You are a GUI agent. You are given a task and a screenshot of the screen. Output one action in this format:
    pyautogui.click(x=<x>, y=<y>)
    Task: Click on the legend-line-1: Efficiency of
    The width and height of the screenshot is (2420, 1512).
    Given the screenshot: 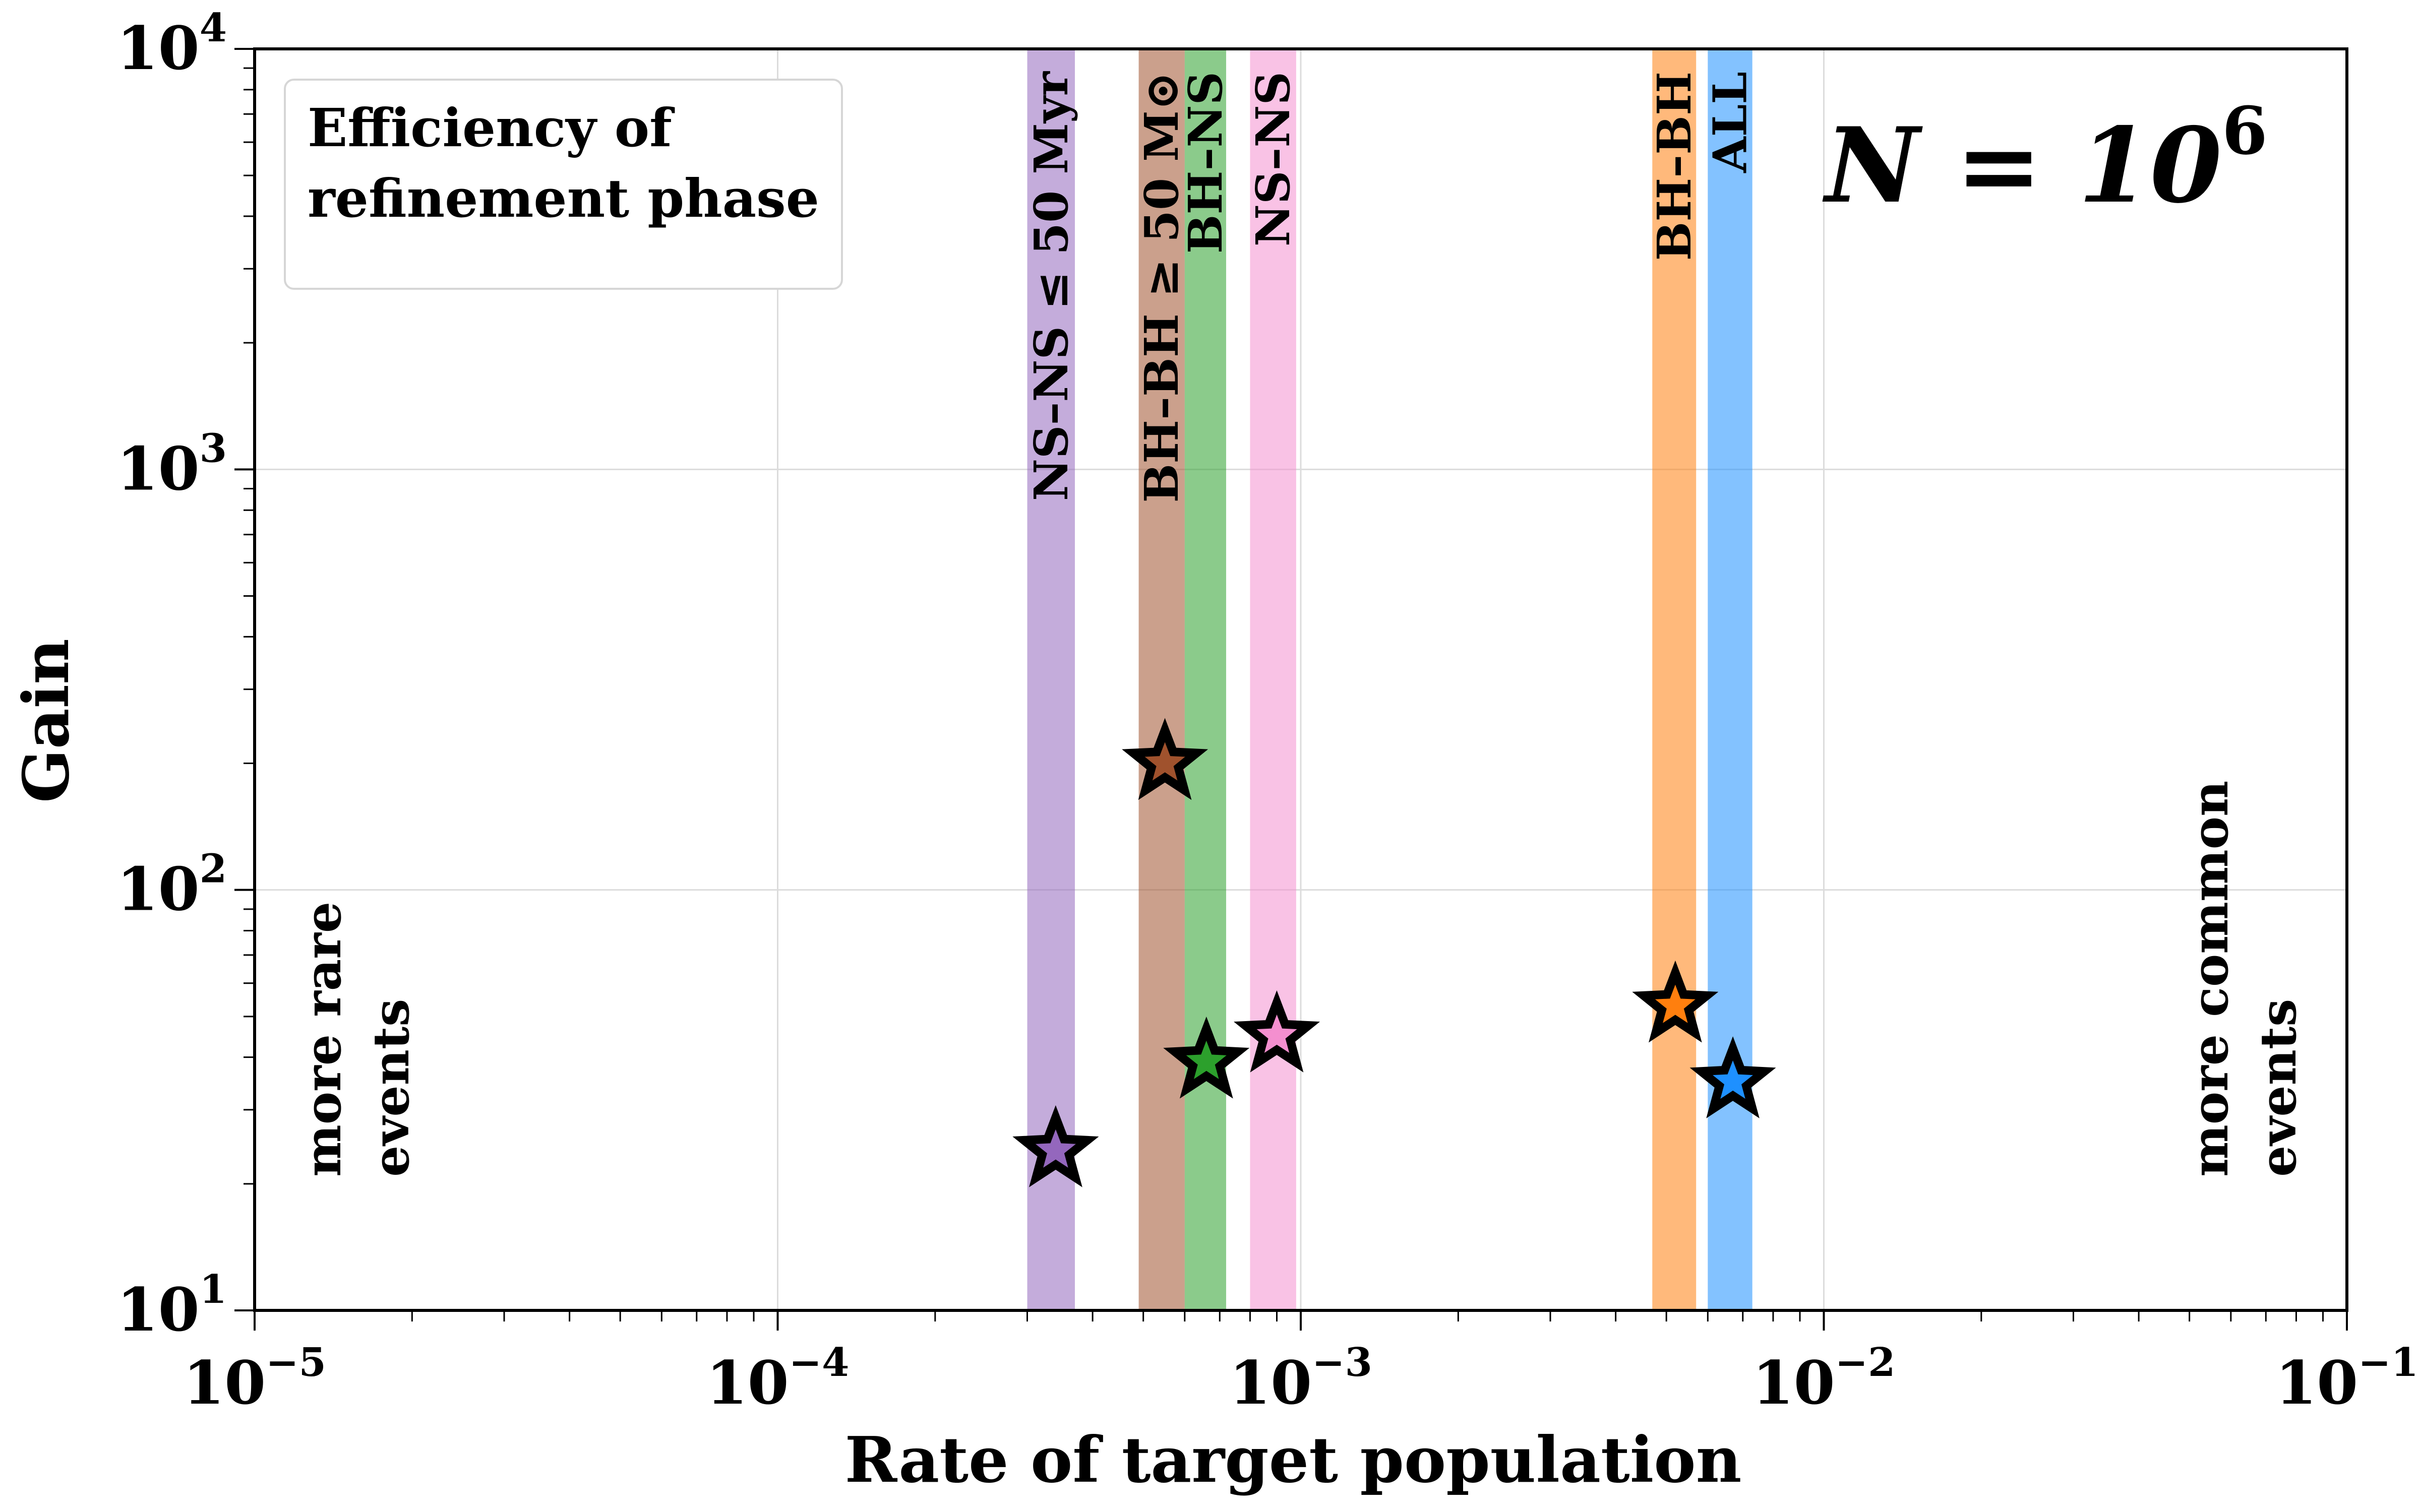 What is the action you would take?
    pyautogui.click(x=491, y=128)
    